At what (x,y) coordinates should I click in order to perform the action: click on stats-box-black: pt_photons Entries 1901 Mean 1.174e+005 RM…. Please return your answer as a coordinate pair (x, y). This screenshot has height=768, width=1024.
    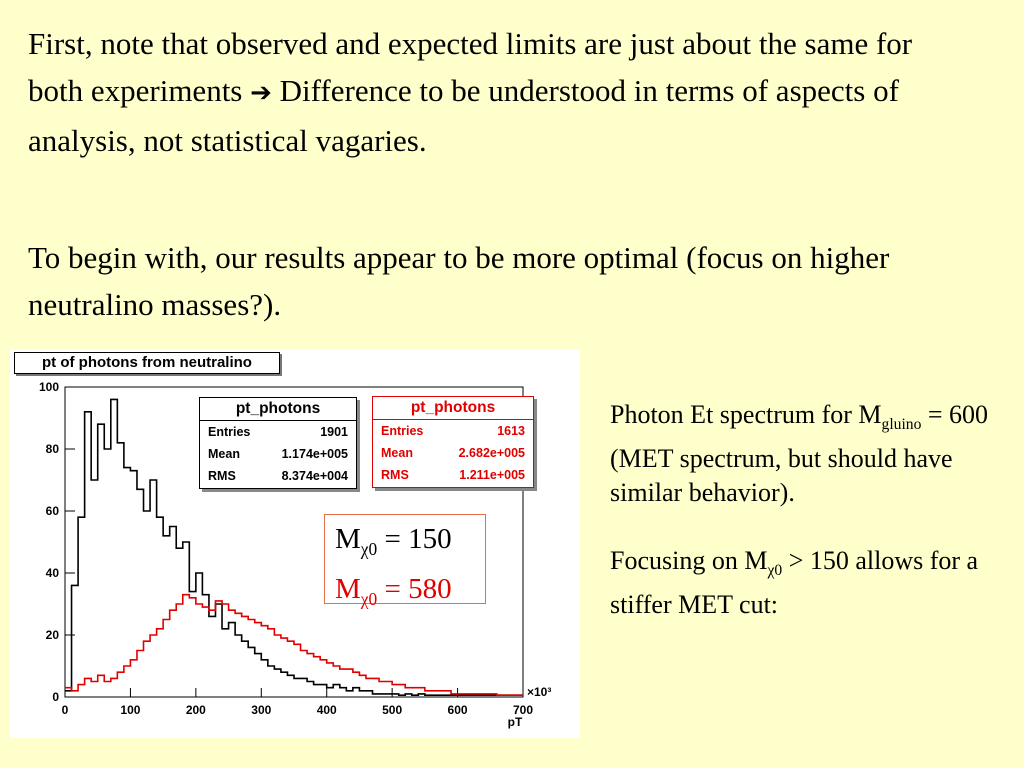
    Looking at the image, I should click on (278, 443).